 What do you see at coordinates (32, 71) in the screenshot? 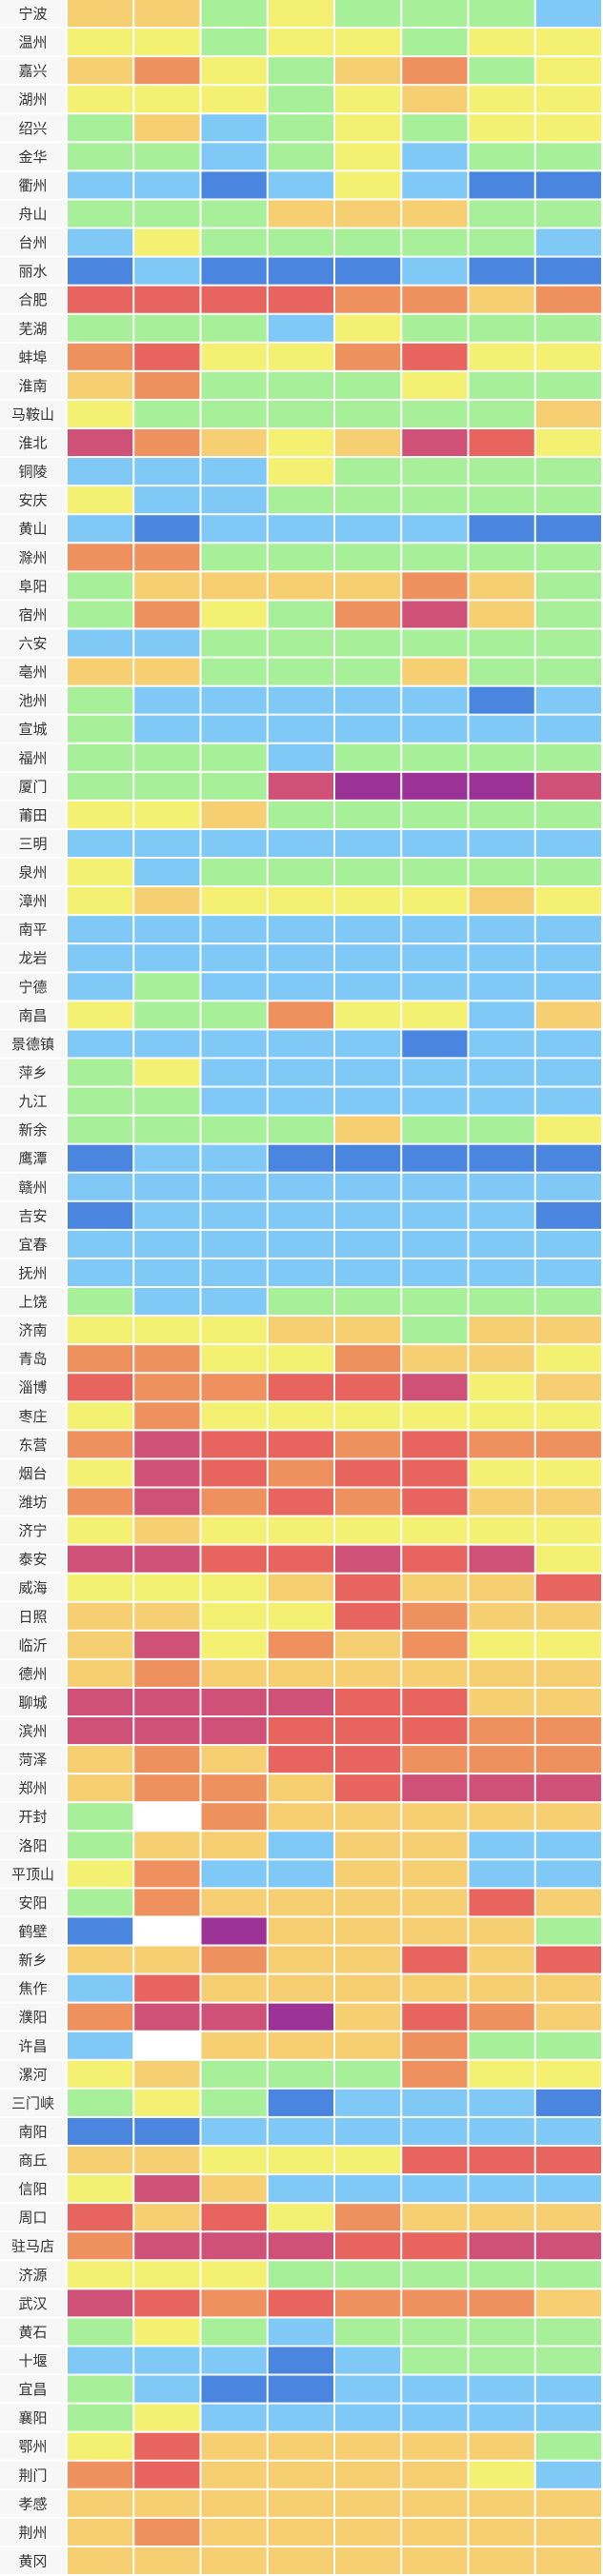
I see `city-label: 嘉兴` at bounding box center [32, 71].